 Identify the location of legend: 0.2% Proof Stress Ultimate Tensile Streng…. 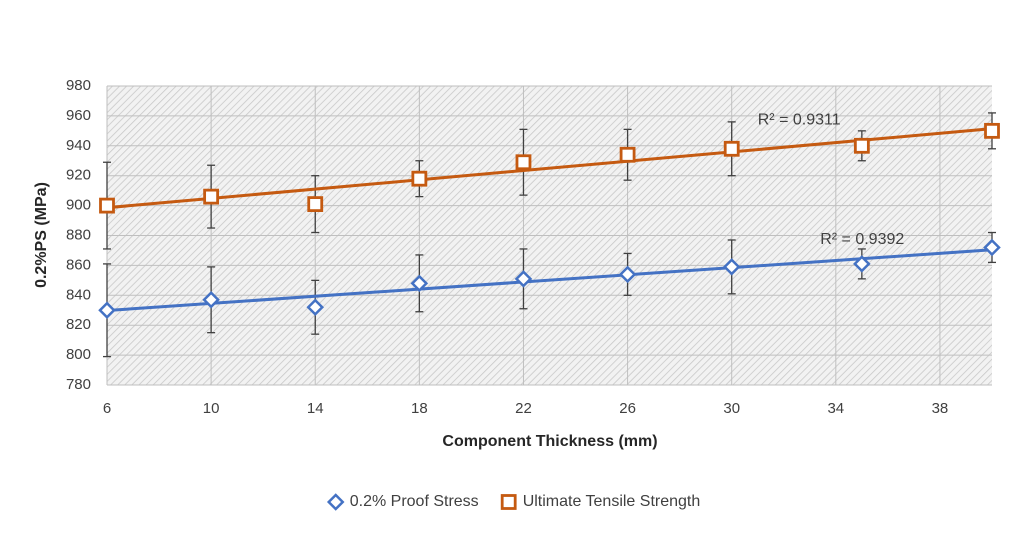
(513, 502).